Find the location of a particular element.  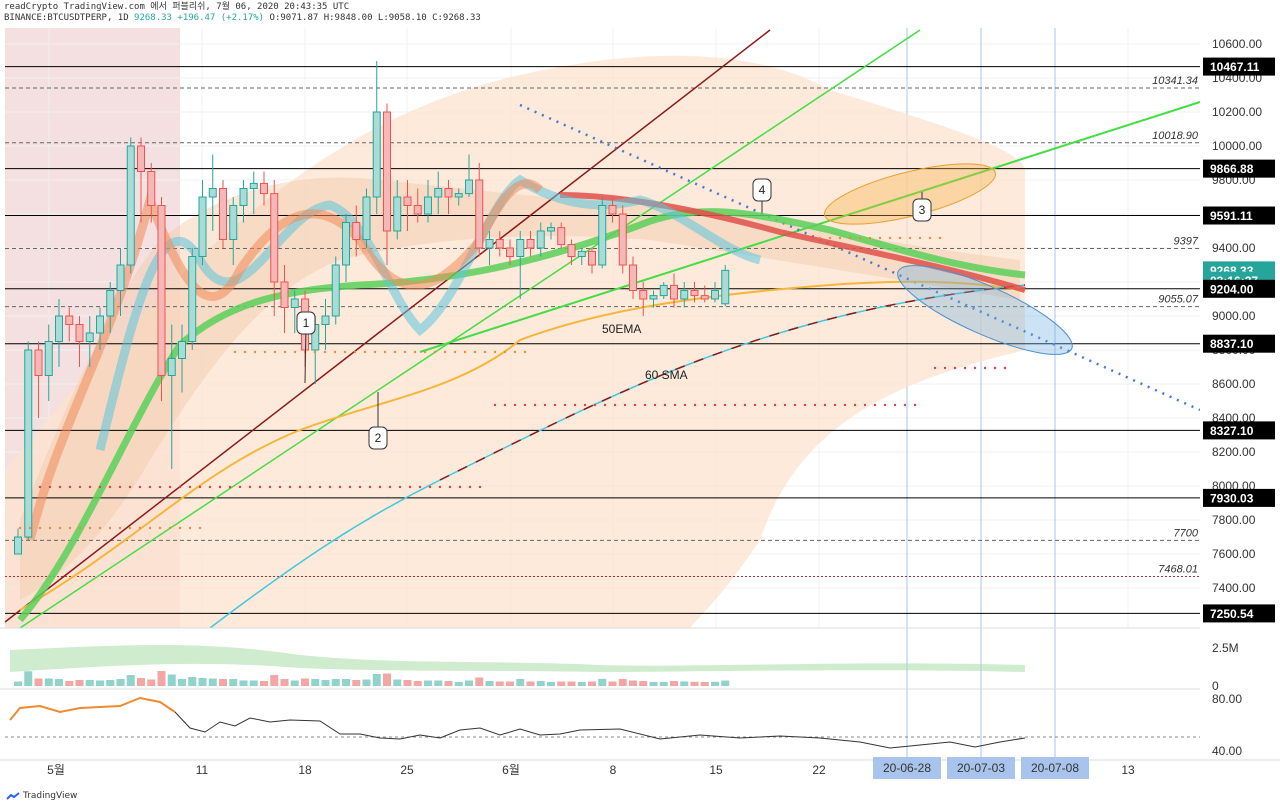

rsi-line is located at coordinates (600, 730).